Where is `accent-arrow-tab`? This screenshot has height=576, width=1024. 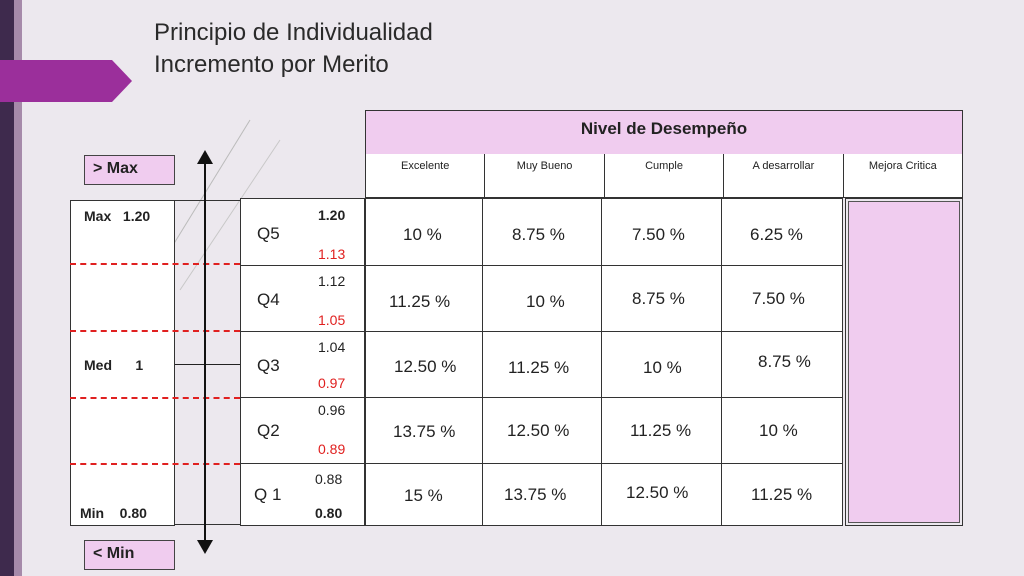 accent-arrow-tab is located at coordinates (66, 81).